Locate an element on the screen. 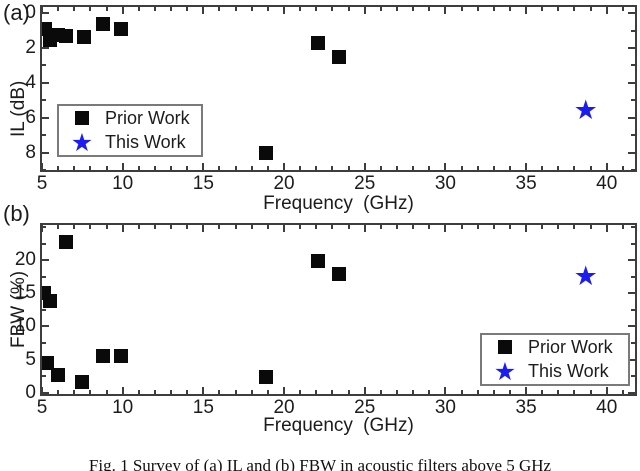 This screenshot has width=640, height=471. legend-prior-work-label: Prior Work is located at coordinates (570, 346).